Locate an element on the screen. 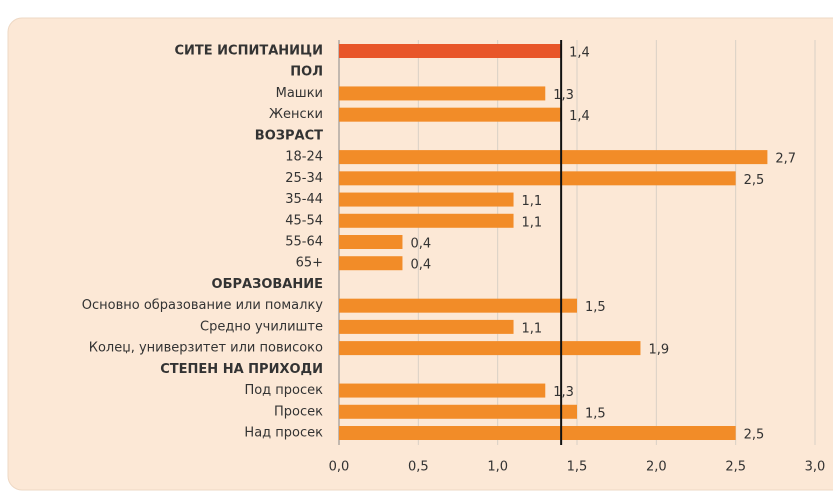 The width and height of the screenshot is (833, 499). x-tick-label: 2,5 is located at coordinates (735, 467).